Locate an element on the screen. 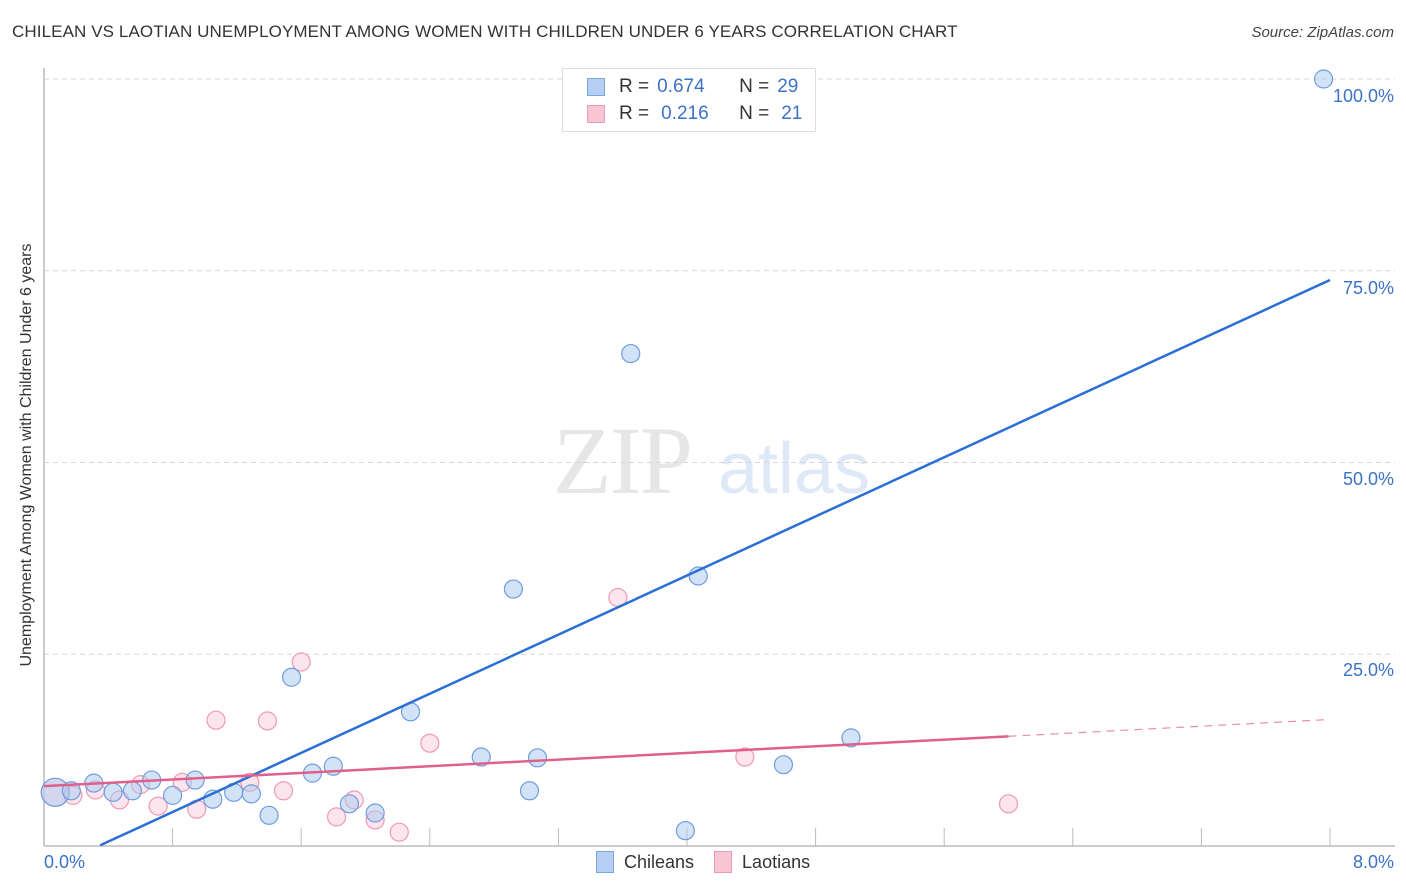 Image resolution: width=1406 pixels, height=892 pixels. watermark-atlas: atlas is located at coordinates (794, 469).